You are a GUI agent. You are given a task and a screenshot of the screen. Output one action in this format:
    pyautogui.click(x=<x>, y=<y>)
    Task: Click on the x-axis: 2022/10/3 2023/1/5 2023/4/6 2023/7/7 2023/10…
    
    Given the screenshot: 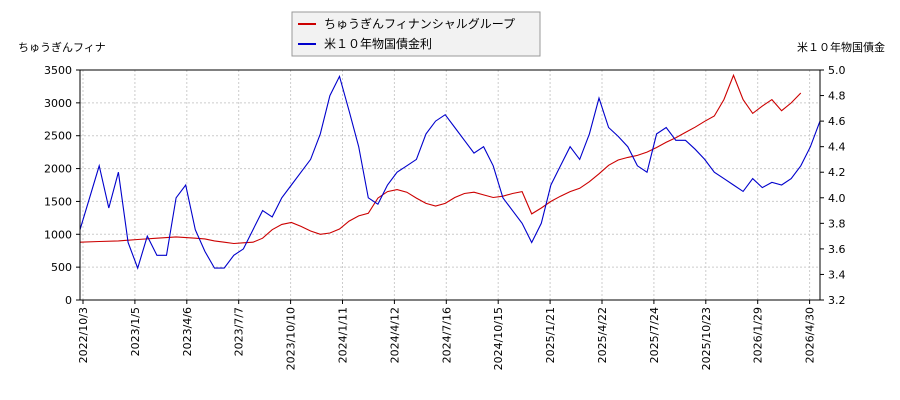 What is the action you would take?
    pyautogui.click(x=447, y=335)
    